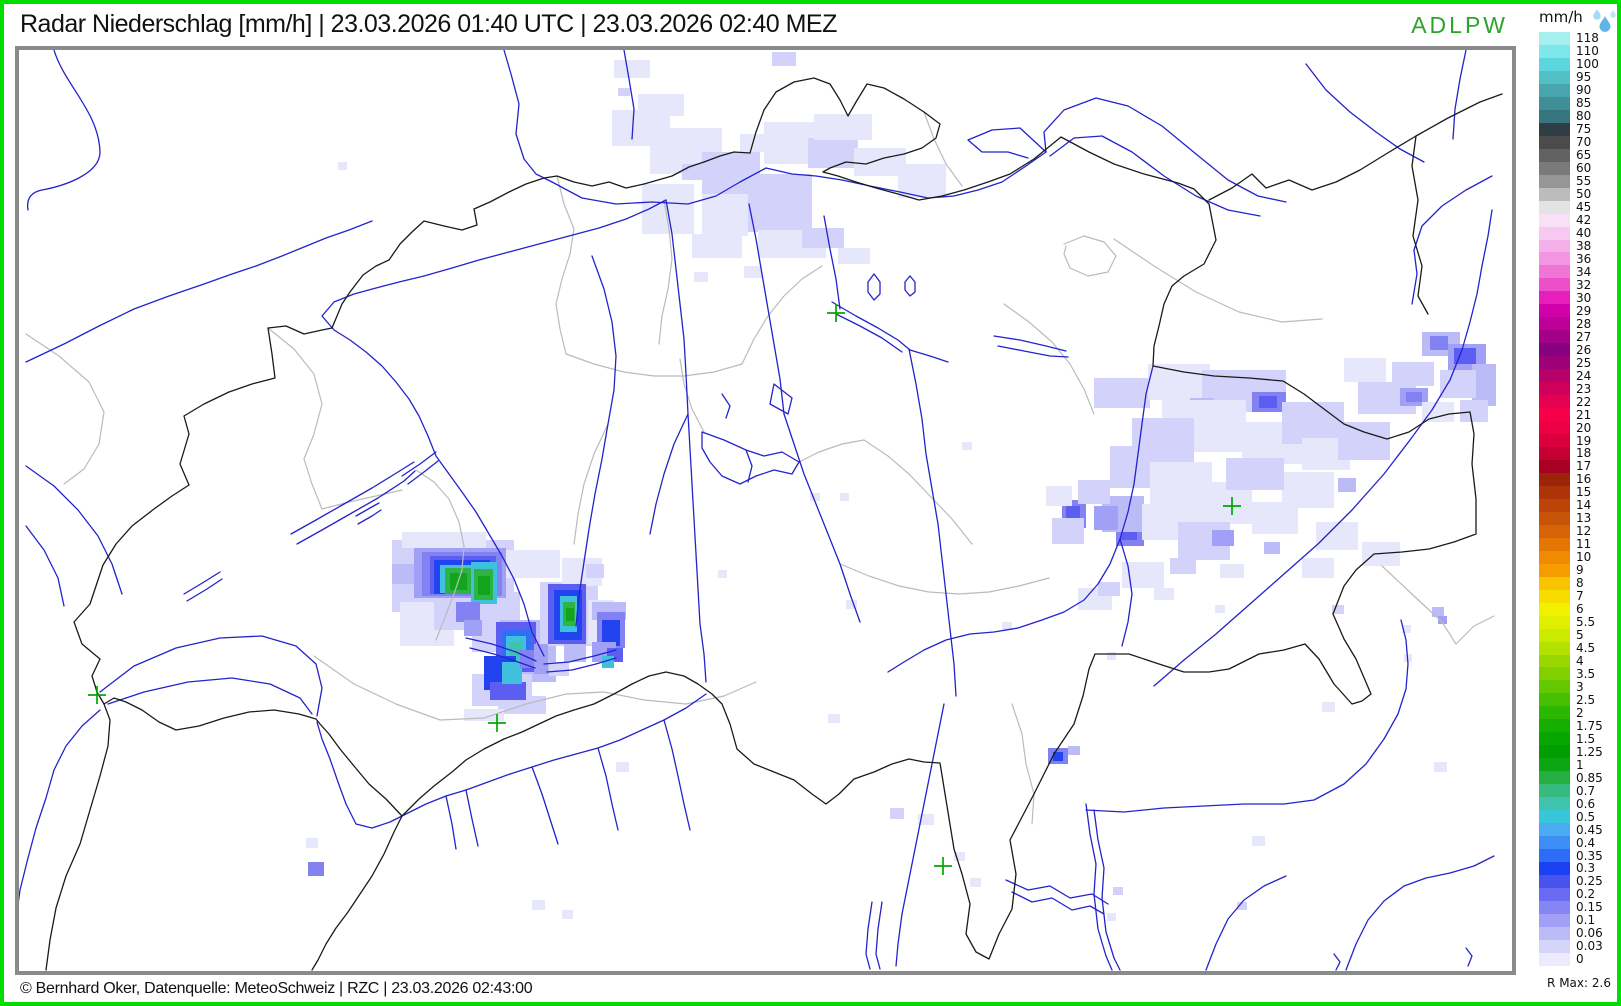  I want to click on legend-value-label: 1.5, so click(1586, 738).